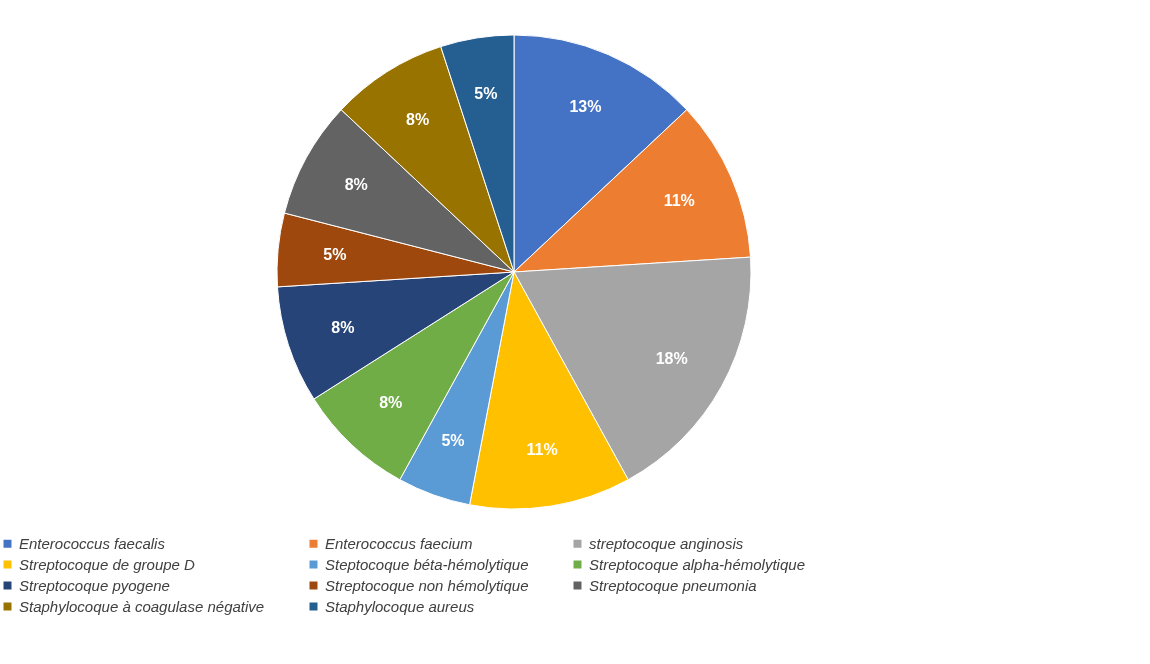  I want to click on legend-label: Staphylocoque à coagulase négative, so click(142, 606).